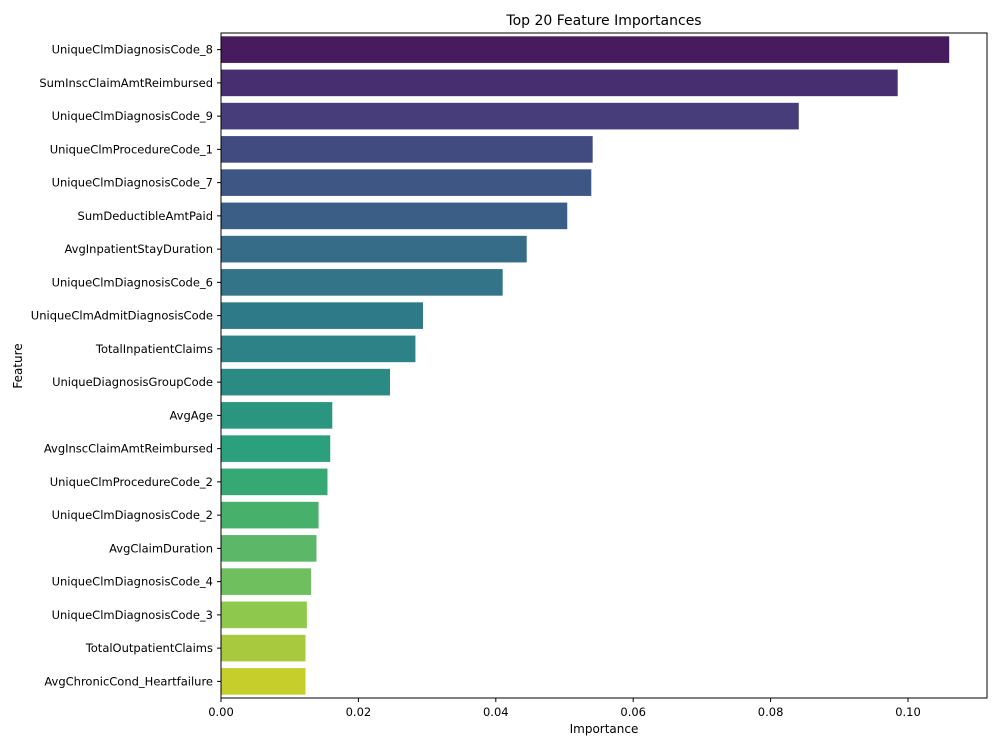 The image size is (1000, 754). Describe the element at coordinates (161, 548) in the screenshot. I see `y-tick-label: AvgClaimDuration` at that location.